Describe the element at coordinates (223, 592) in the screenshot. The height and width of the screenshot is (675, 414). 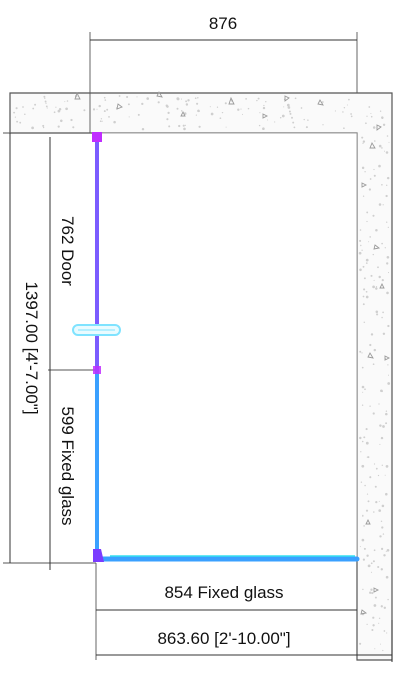
I see `bottom-fixed-glass-label: 854 Fixed glass` at that location.